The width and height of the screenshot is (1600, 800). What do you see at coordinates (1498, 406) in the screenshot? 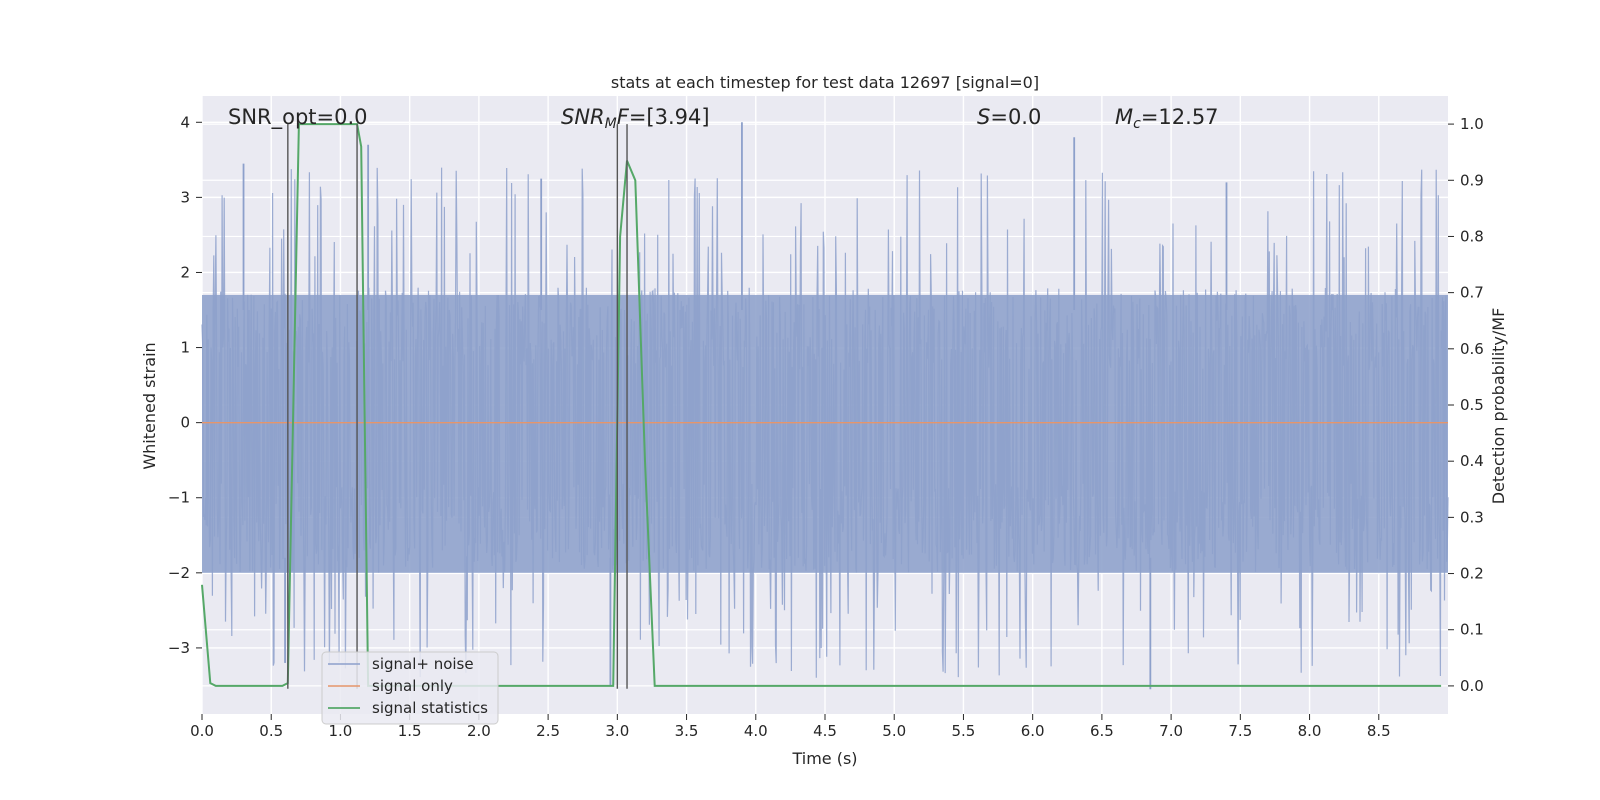
I see `y-axis-right-label: Detection probability/MF` at bounding box center [1498, 406].